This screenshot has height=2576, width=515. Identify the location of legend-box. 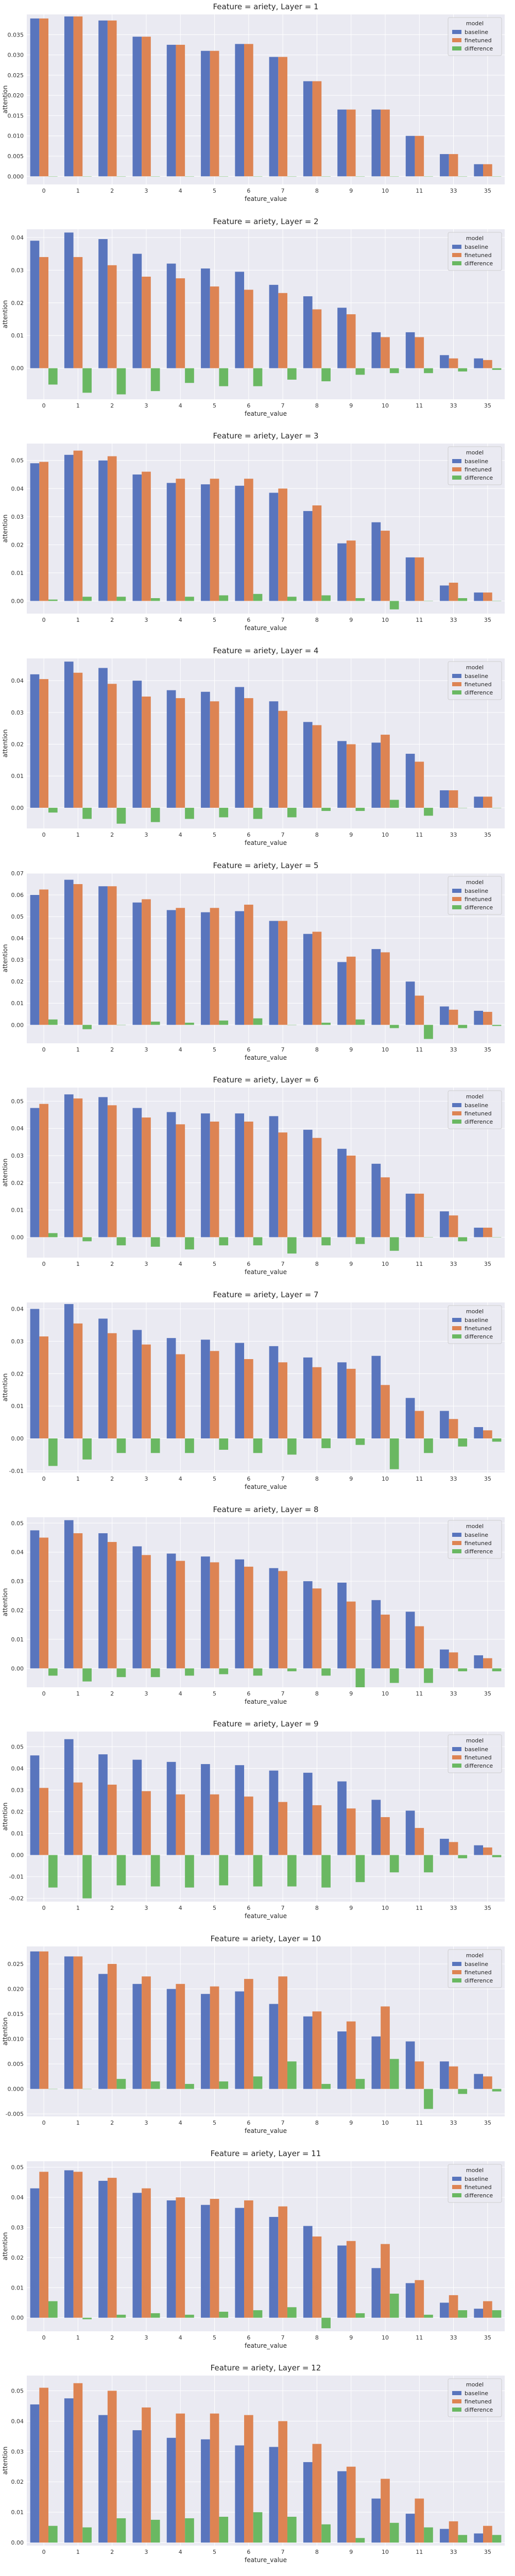
(475, 1754).